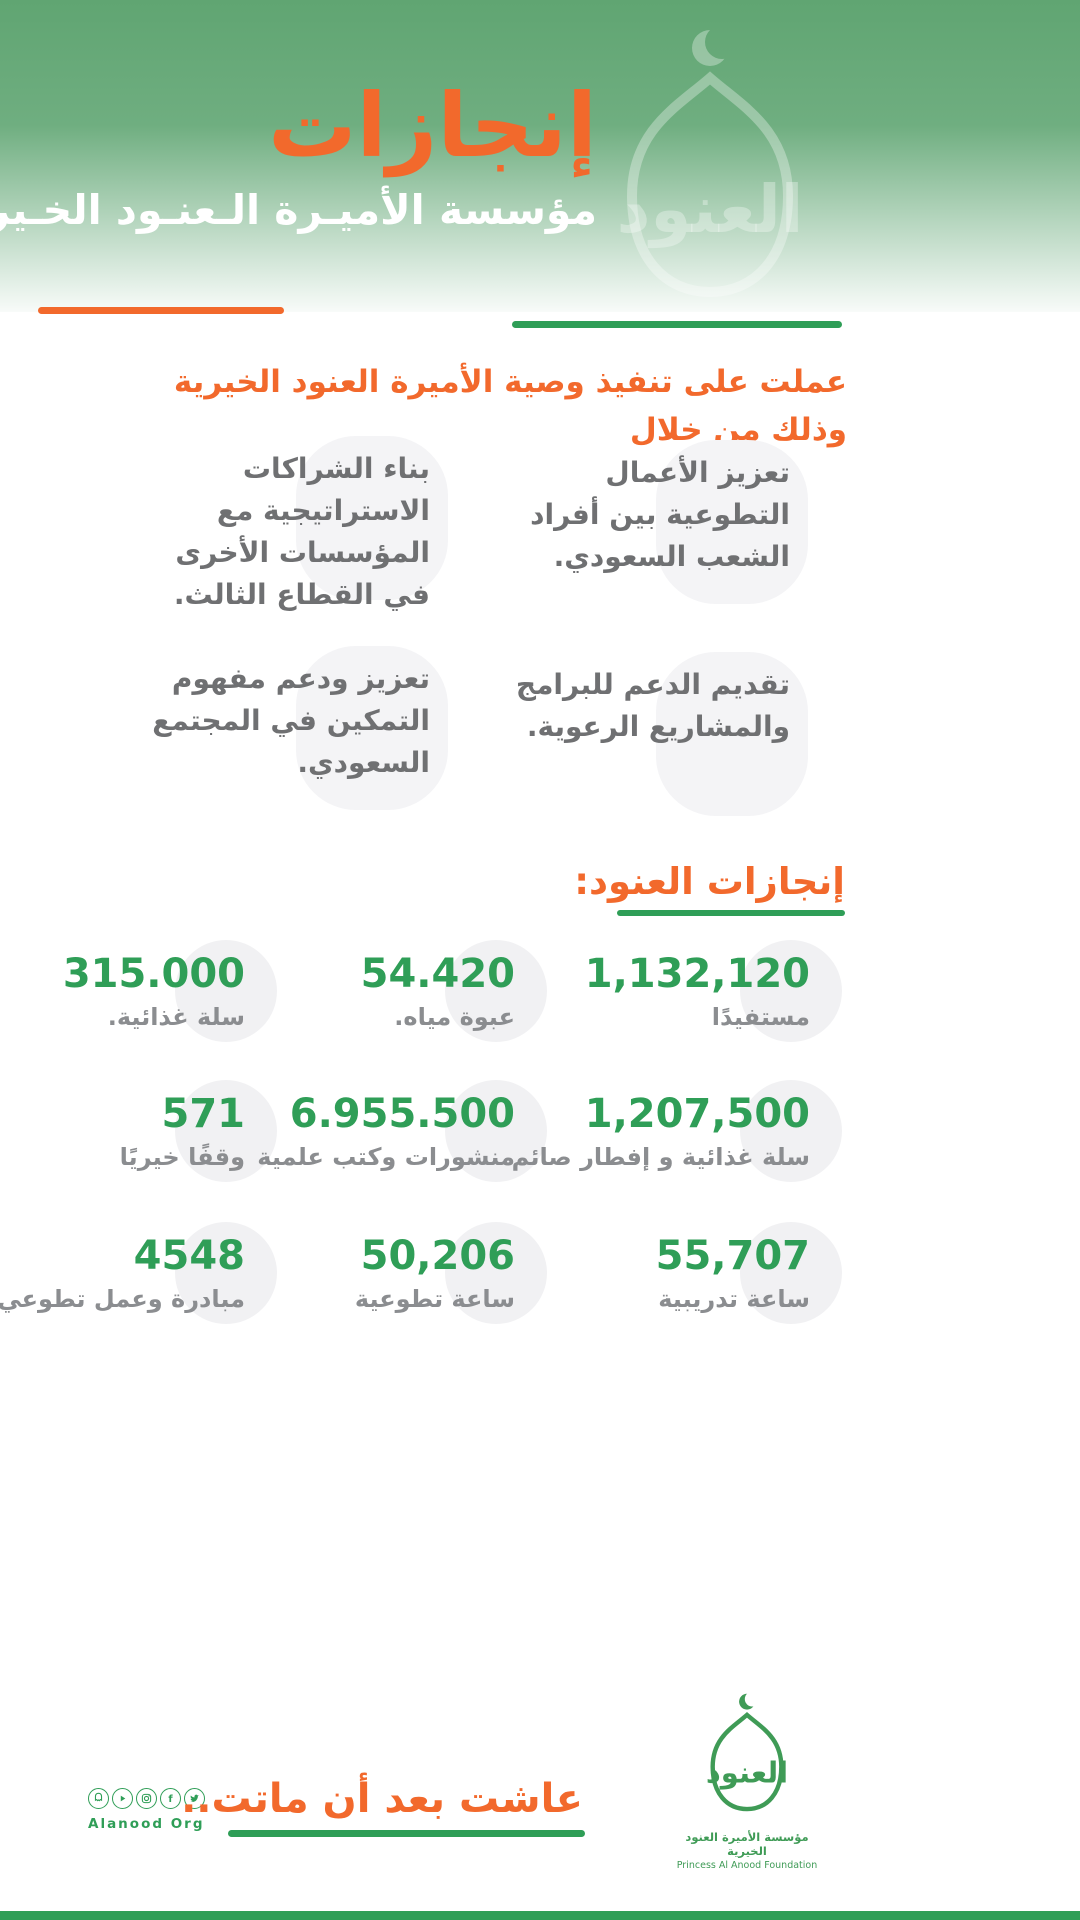  I want to click on stat-label: سلة غذائية., so click(176, 1017).